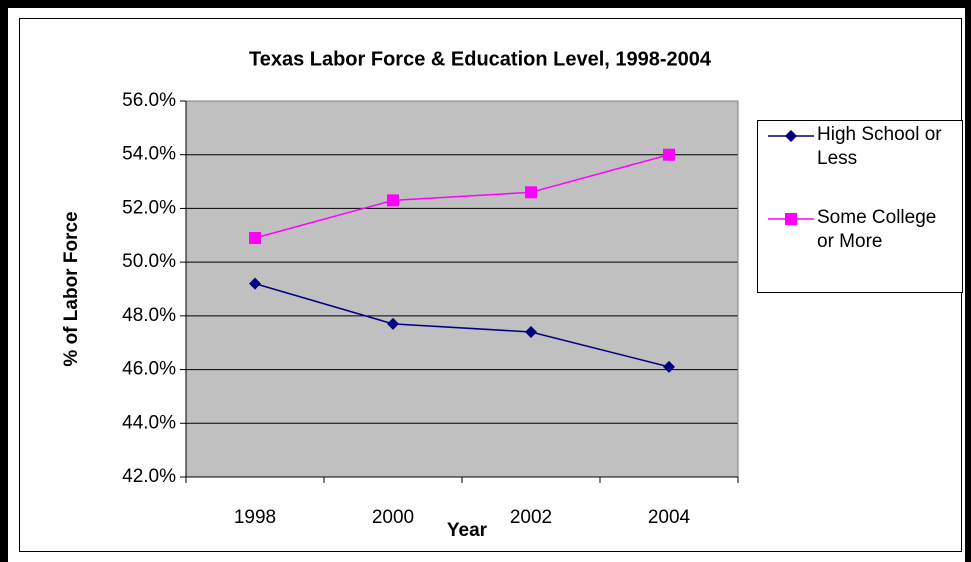 The height and width of the screenshot is (562, 971). What do you see at coordinates (531, 517) in the screenshot?
I see `x-tick-label: 2002` at bounding box center [531, 517].